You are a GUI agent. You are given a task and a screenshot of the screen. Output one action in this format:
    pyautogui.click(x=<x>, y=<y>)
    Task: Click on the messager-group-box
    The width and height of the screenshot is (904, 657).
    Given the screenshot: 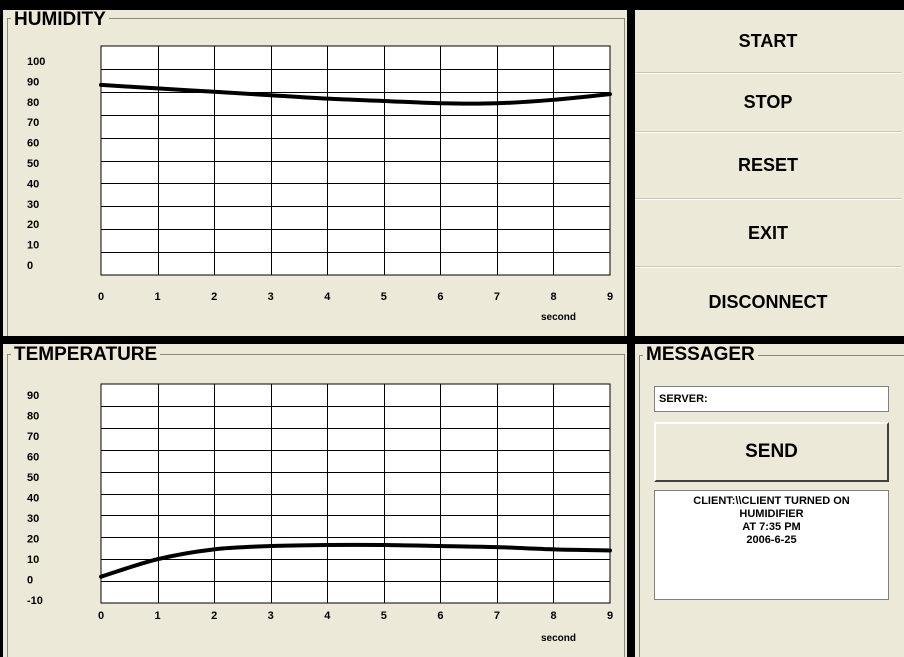 What is the action you would take?
    pyautogui.click(x=771, y=506)
    